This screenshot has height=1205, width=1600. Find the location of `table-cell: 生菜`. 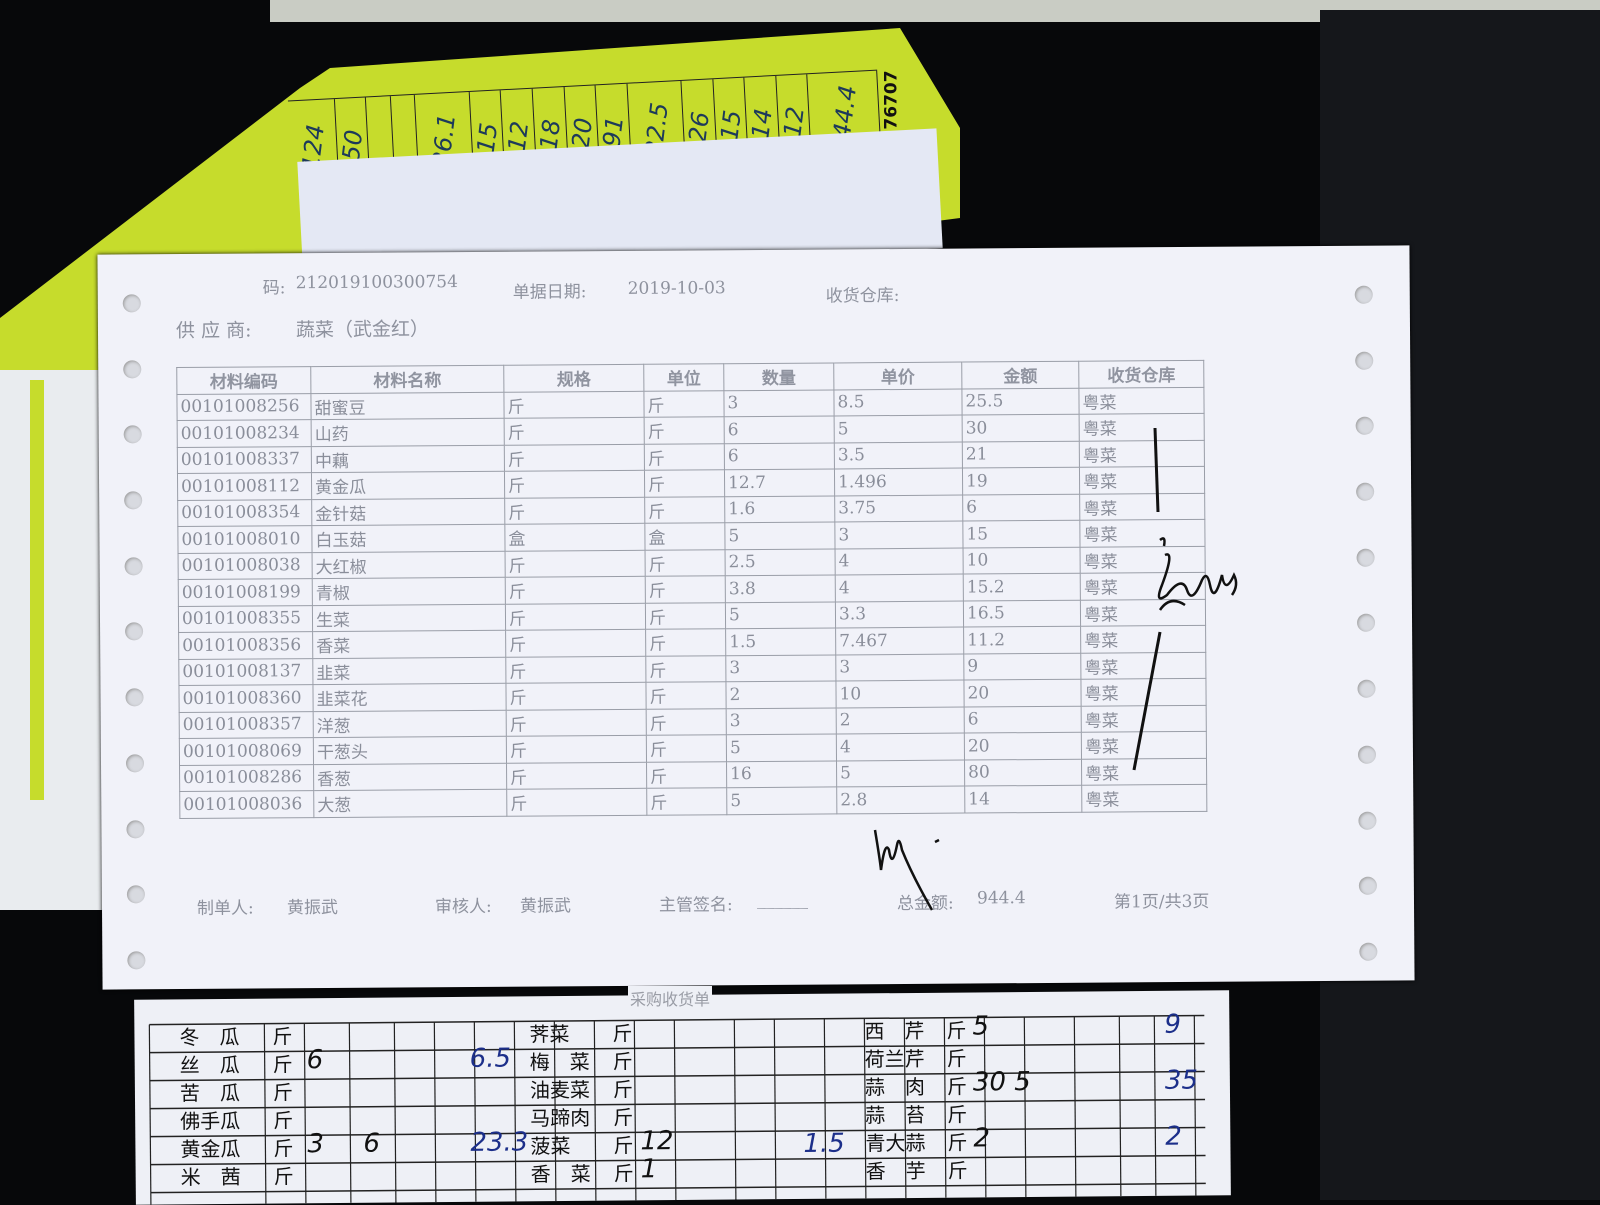

table-cell: 生菜 is located at coordinates (409, 617).